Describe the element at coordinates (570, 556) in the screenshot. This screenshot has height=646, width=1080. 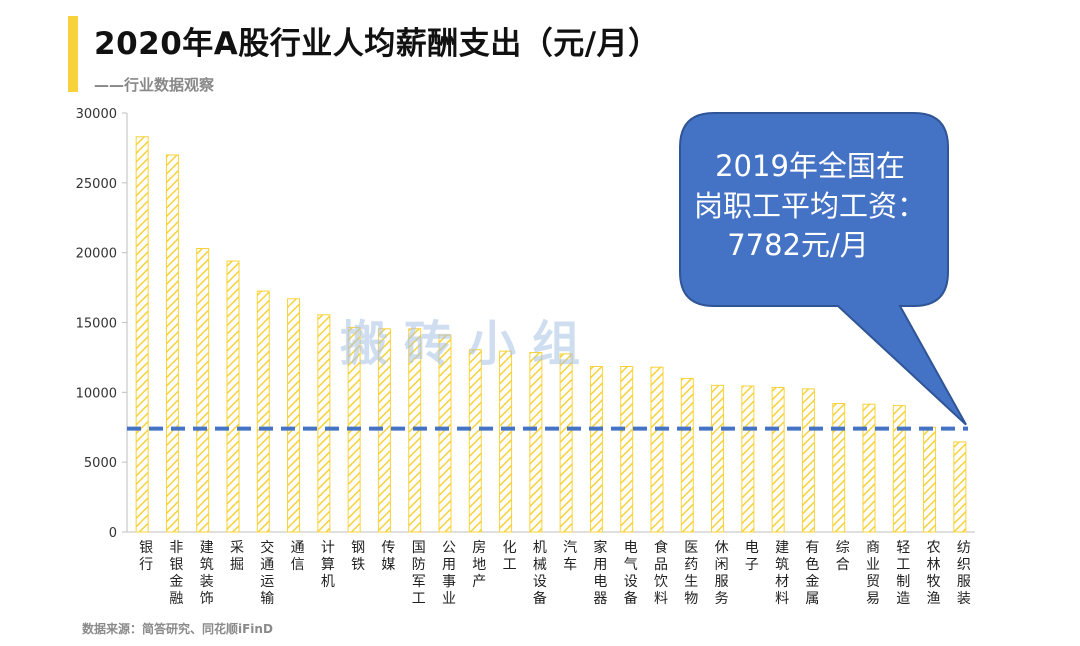
I see `x-category-label: 汽车` at that location.